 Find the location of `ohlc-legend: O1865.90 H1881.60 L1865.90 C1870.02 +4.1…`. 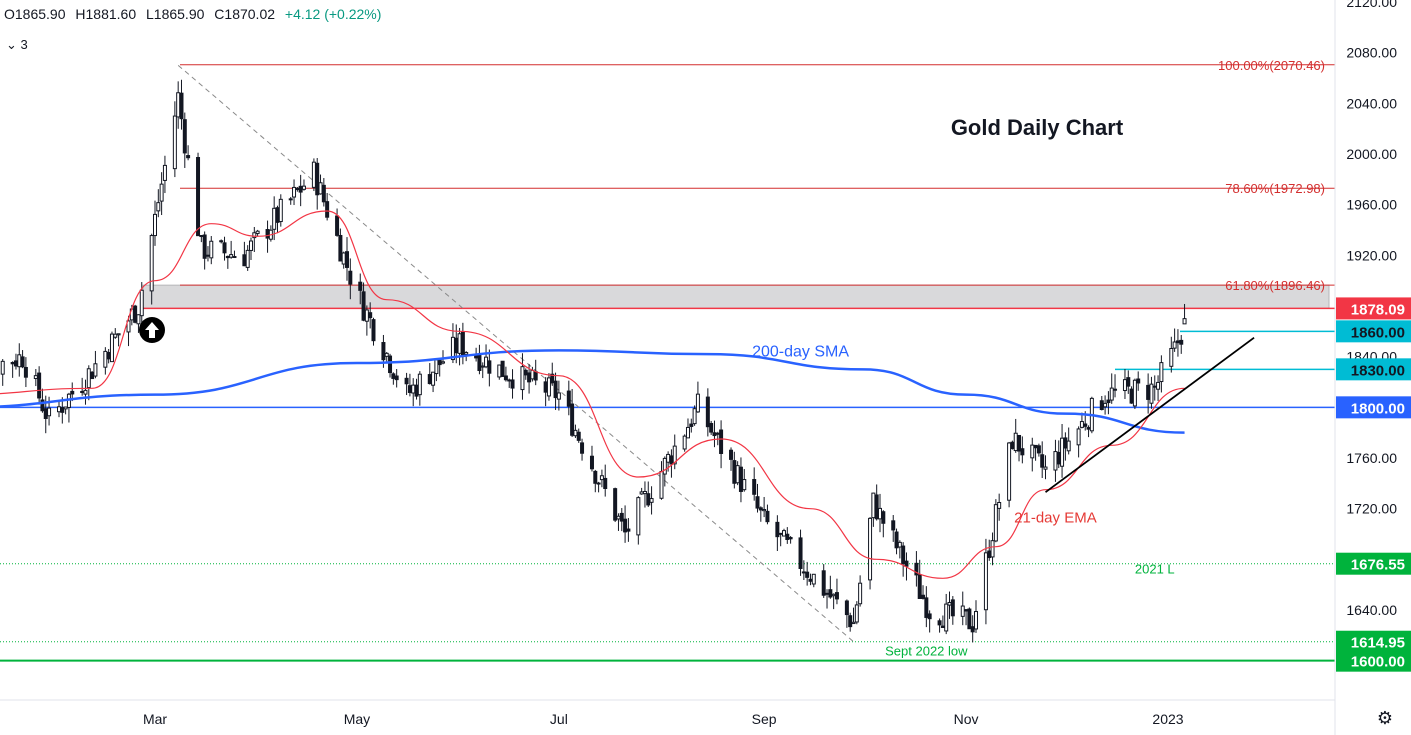

ohlc-legend: O1865.90 H1881.60 L1865.90 C1870.02 +4.1… is located at coordinates (195, 14).